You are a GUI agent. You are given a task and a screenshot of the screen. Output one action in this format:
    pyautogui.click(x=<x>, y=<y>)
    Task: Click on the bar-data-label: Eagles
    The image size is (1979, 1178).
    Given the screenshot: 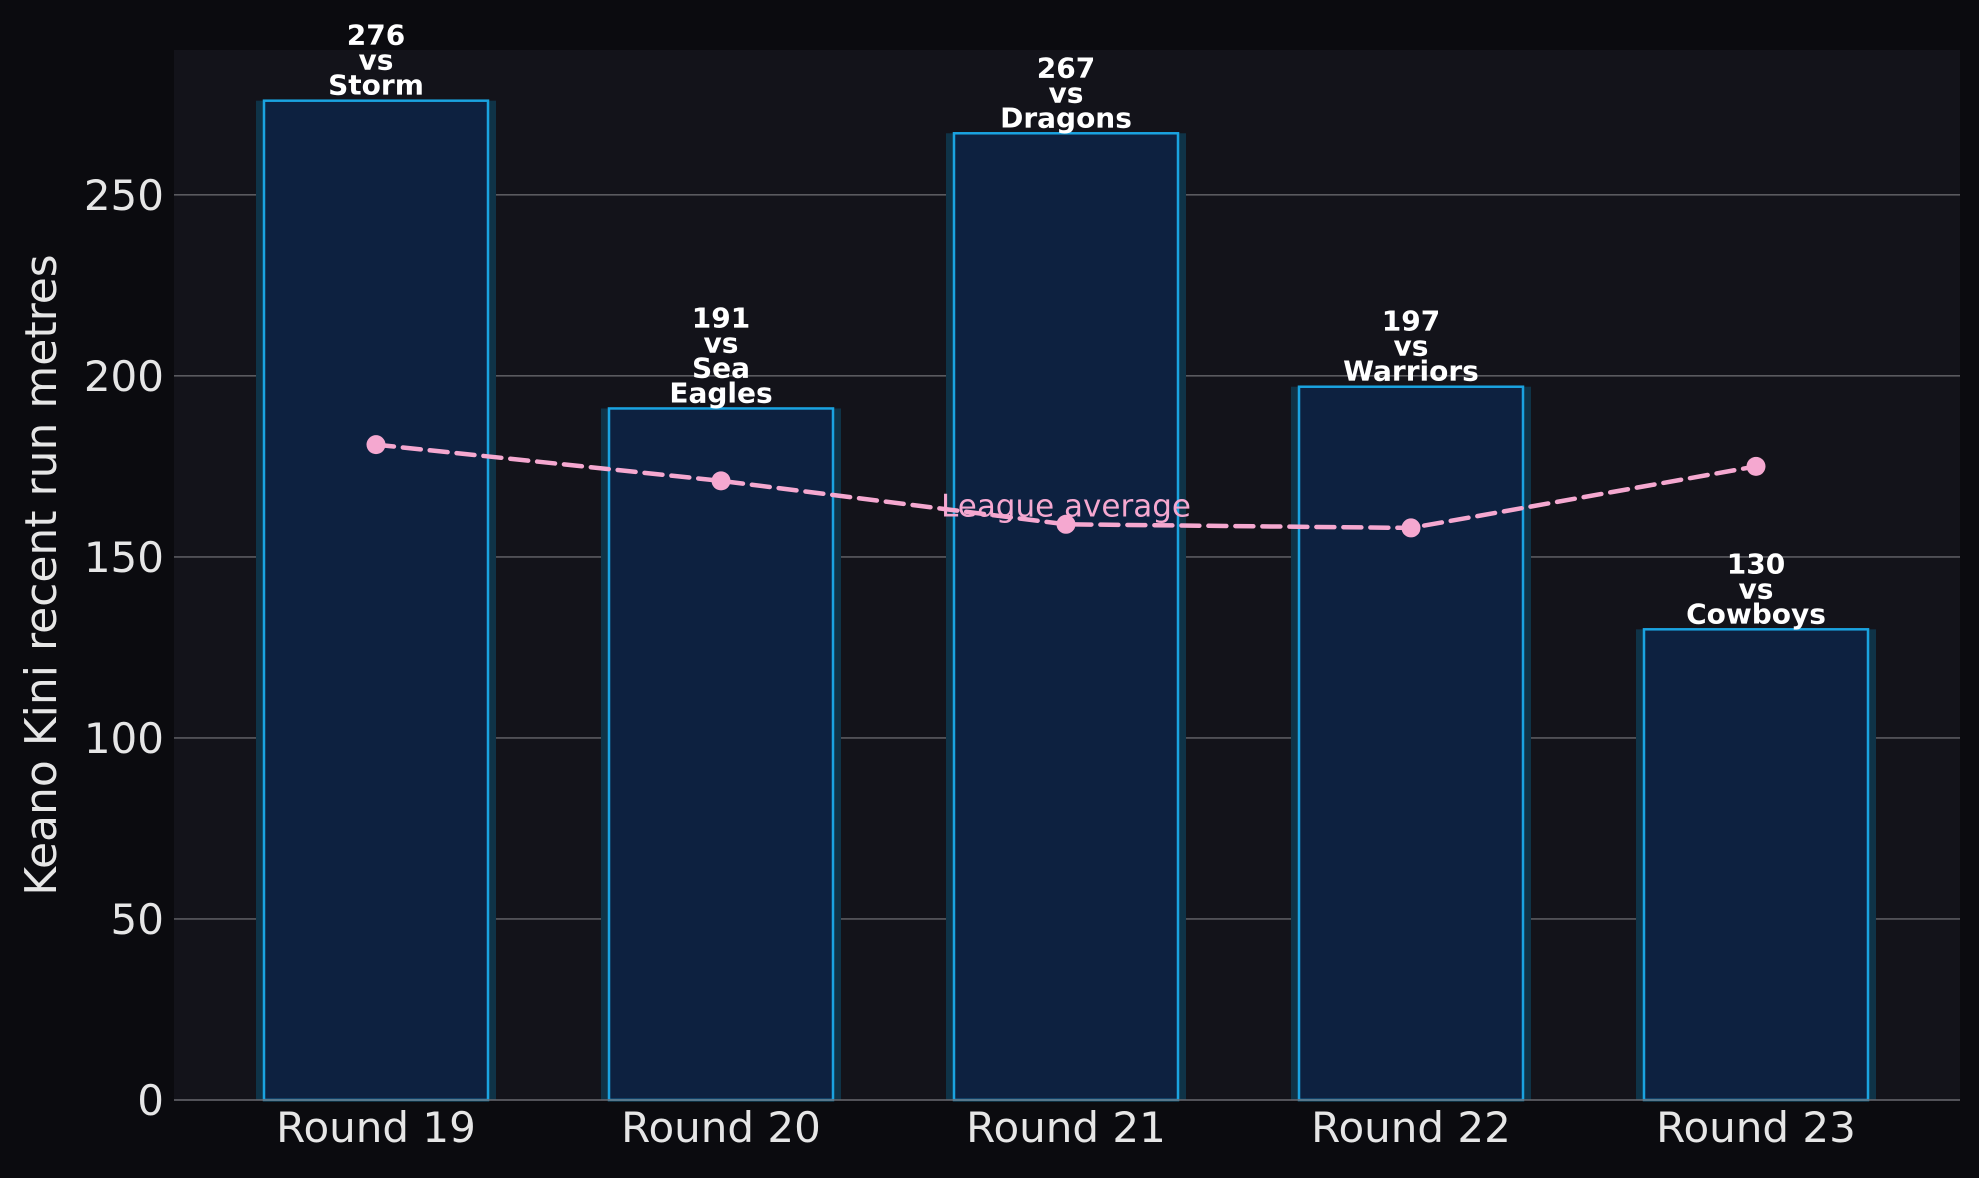 What is the action you would take?
    pyautogui.click(x=720, y=392)
    